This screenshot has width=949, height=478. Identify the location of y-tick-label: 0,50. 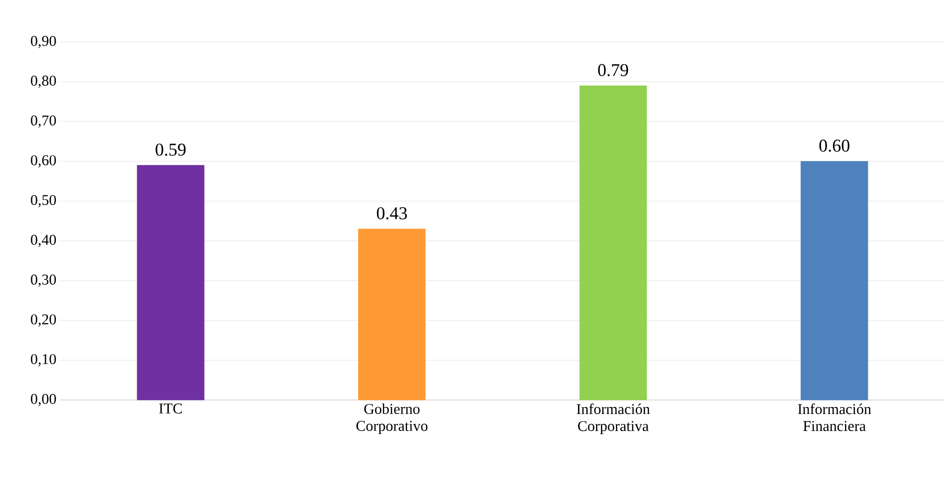
(43, 201).